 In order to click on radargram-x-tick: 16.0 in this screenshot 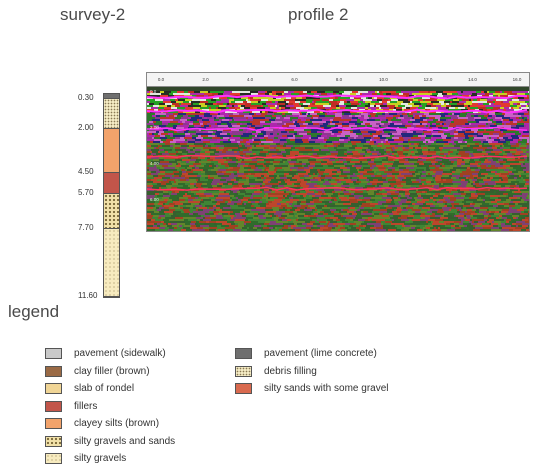, I will do `click(517, 79)`.